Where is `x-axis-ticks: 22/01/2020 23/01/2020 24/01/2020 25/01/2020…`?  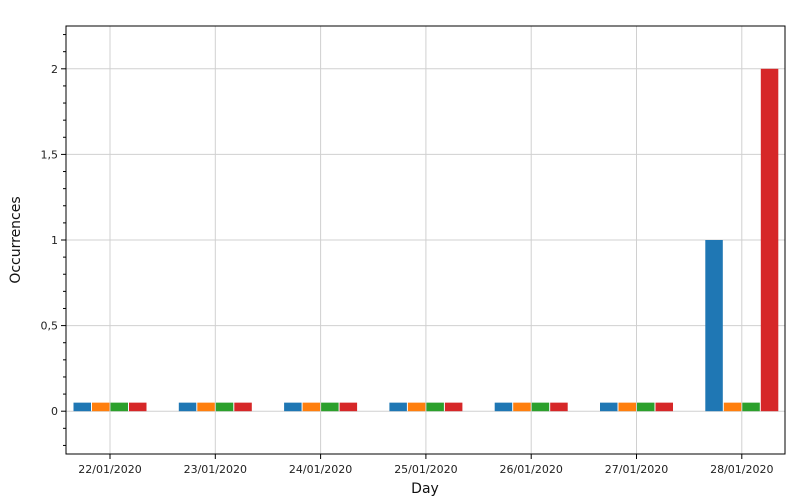 x-axis-ticks: 22/01/2020 23/01/2020 24/01/2020 25/01/2020… is located at coordinates (426, 465).